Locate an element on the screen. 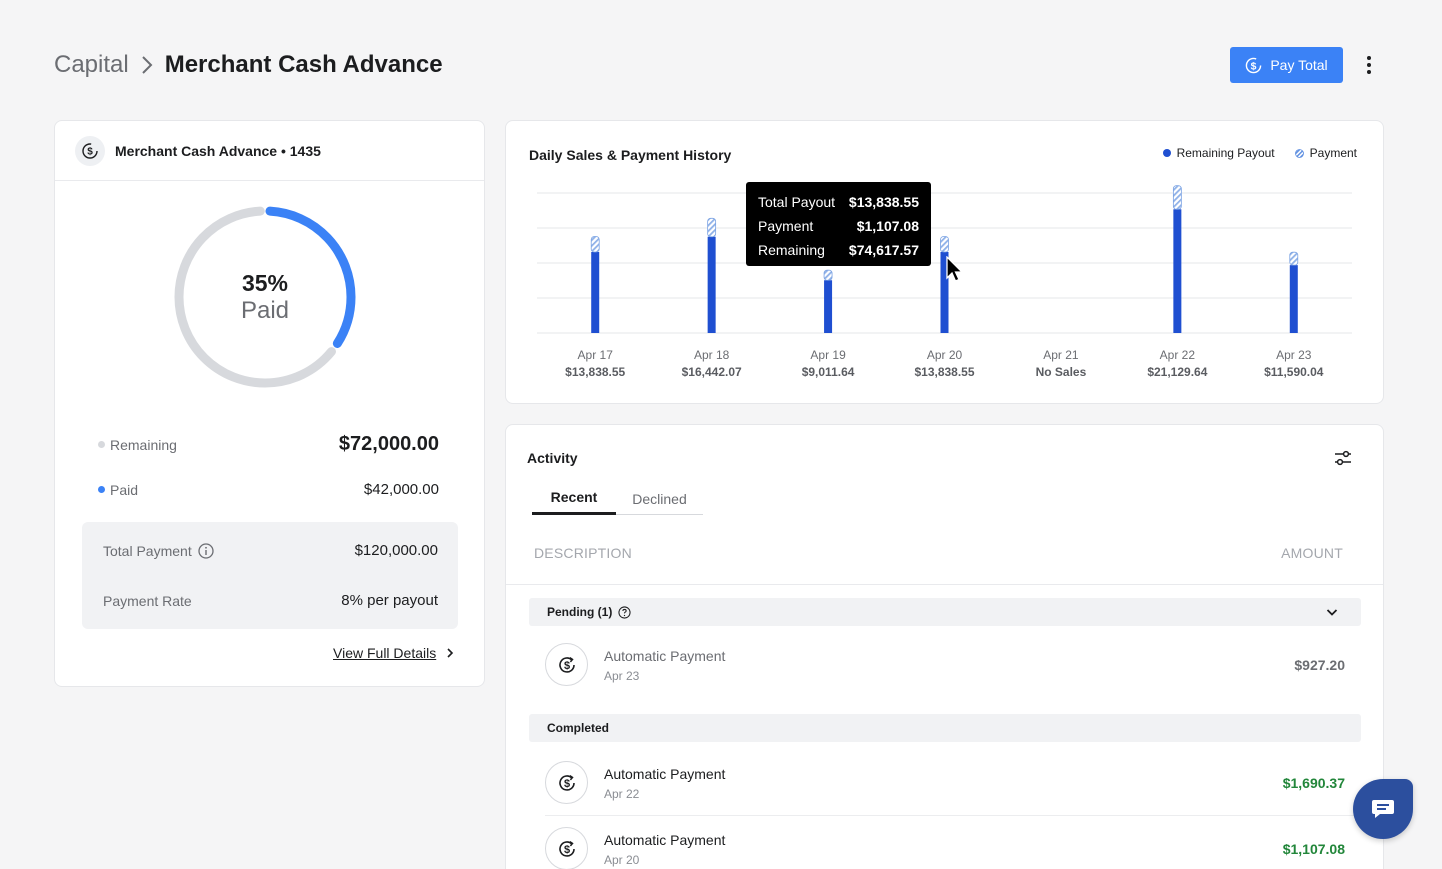 This screenshot has width=1442, height=869. x-tick-label: Apr 21 is located at coordinates (1061, 355).